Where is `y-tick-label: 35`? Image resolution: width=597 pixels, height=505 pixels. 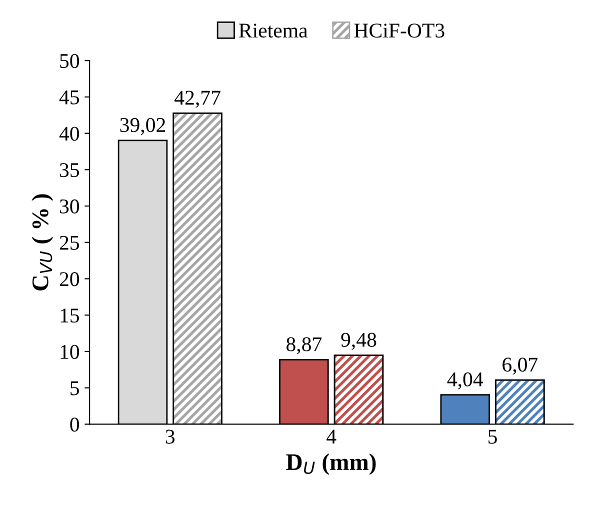 y-tick-label: 35 is located at coordinates (70, 170).